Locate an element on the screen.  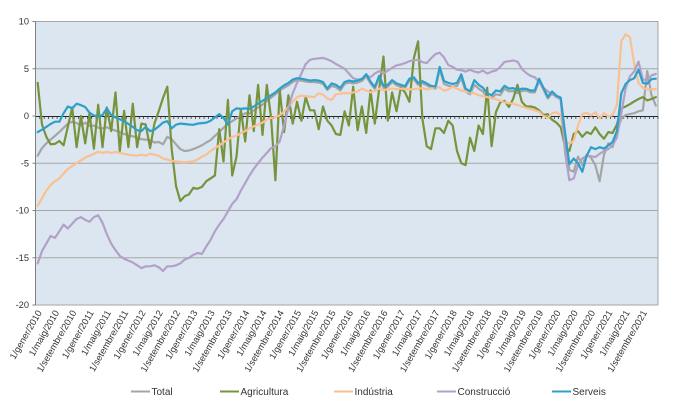
svg-text: -15 is located at coordinates (22, 258).